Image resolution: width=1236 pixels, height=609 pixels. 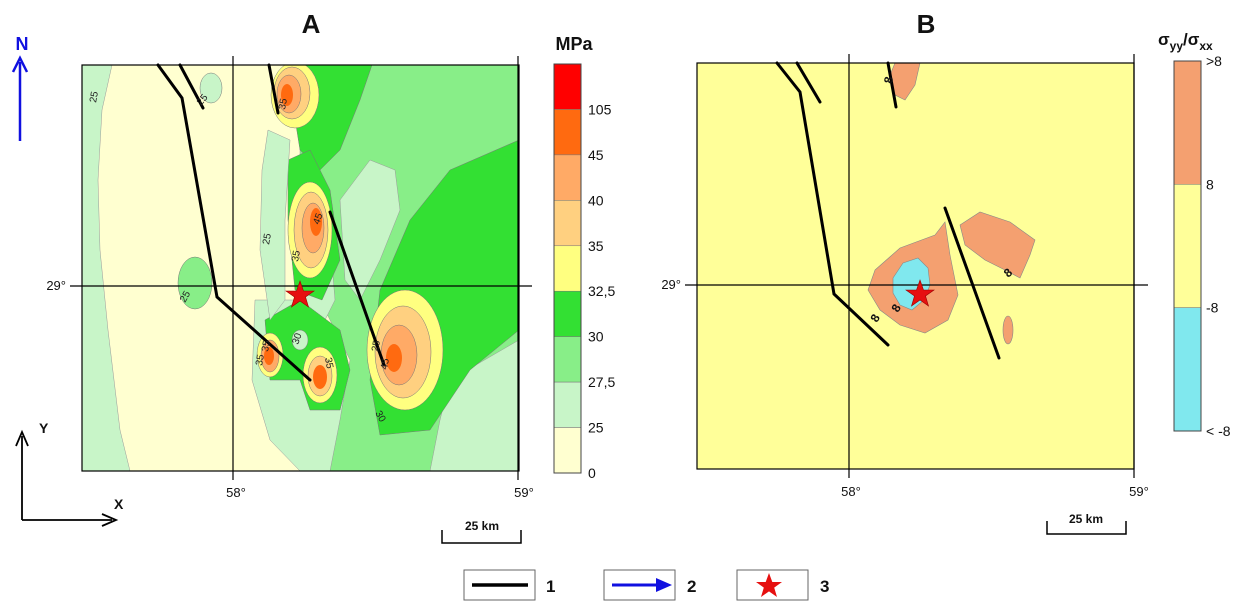 What do you see at coordinates (44, 428) in the screenshot?
I see `y-axis-label: Y` at bounding box center [44, 428].